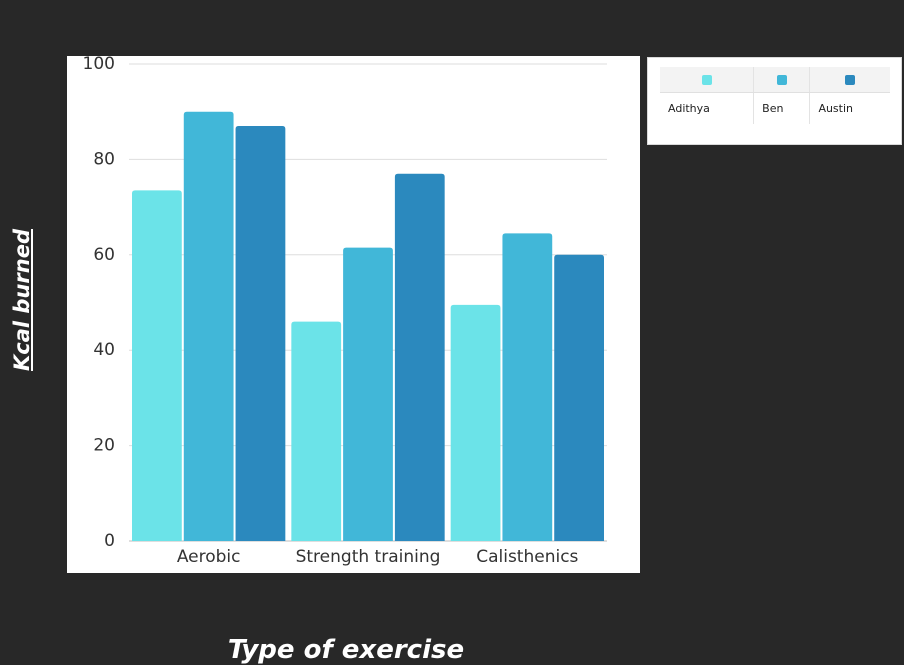 The height and width of the screenshot is (665, 904). What do you see at coordinates (419, 357) in the screenshot?
I see `bar-austin-strength-training` at bounding box center [419, 357].